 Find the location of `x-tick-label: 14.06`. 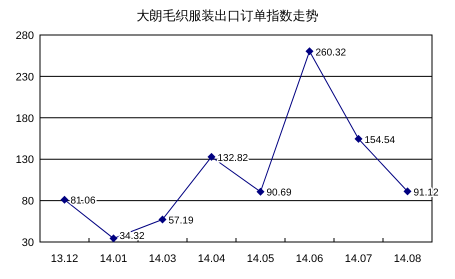

x-tick-label: 14.06 is located at coordinates (310, 259).